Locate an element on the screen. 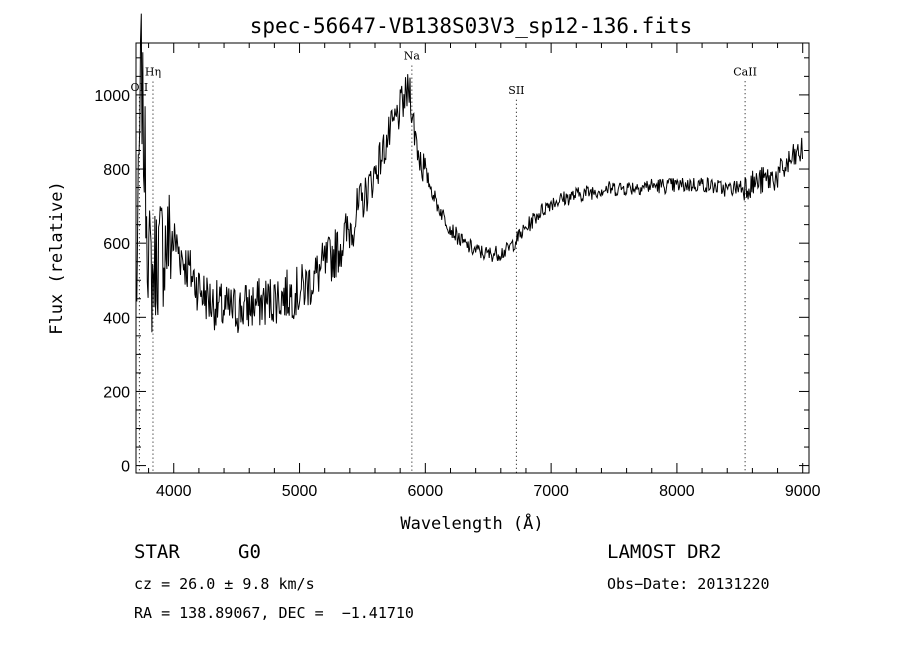 The height and width of the screenshot is (650, 900). line-marker-label: CaII is located at coordinates (745, 71).